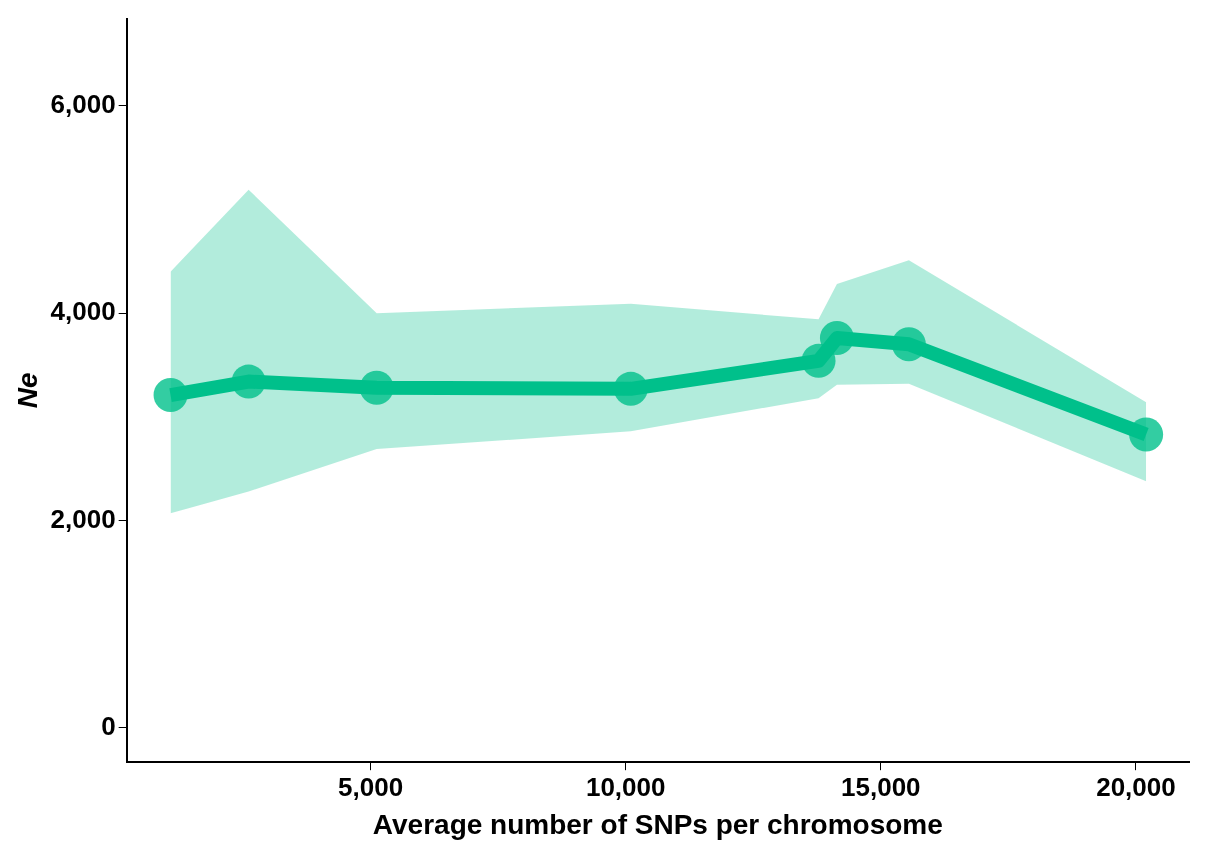  What do you see at coordinates (1136, 786) in the screenshot?
I see `x-tick-label: 20,000` at bounding box center [1136, 786].